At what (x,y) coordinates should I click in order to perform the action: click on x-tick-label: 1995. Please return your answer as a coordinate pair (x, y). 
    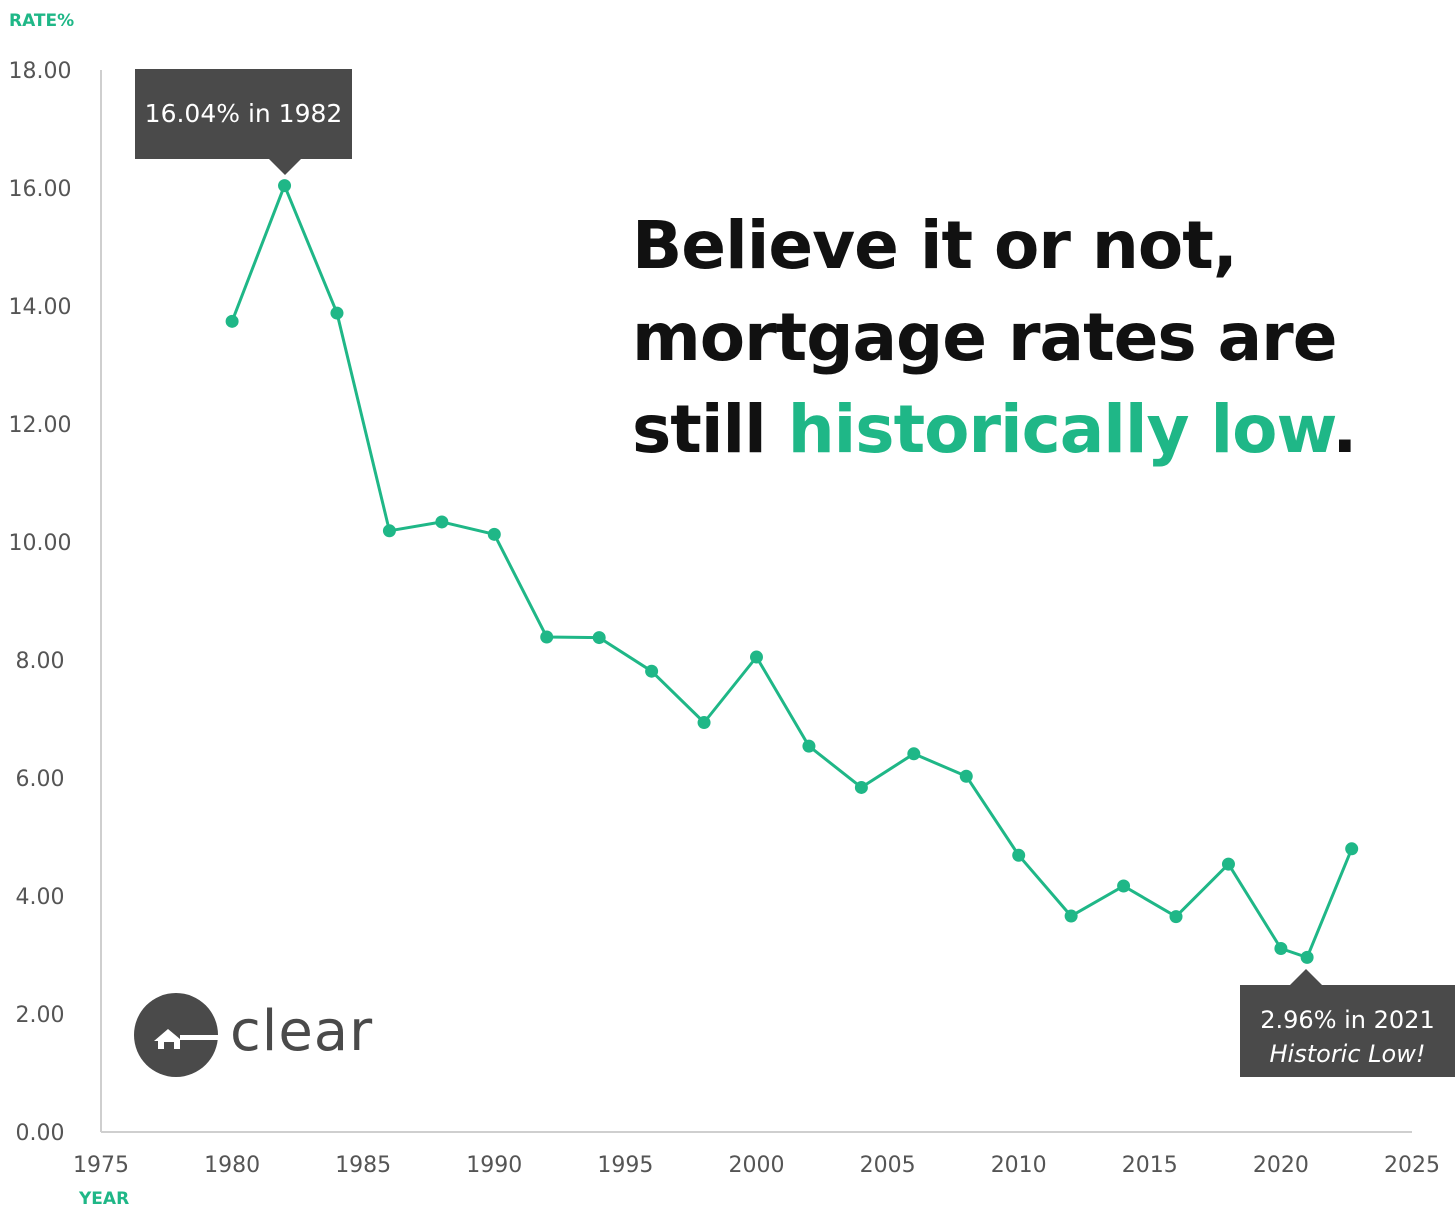
    Looking at the image, I should click on (625, 1165).